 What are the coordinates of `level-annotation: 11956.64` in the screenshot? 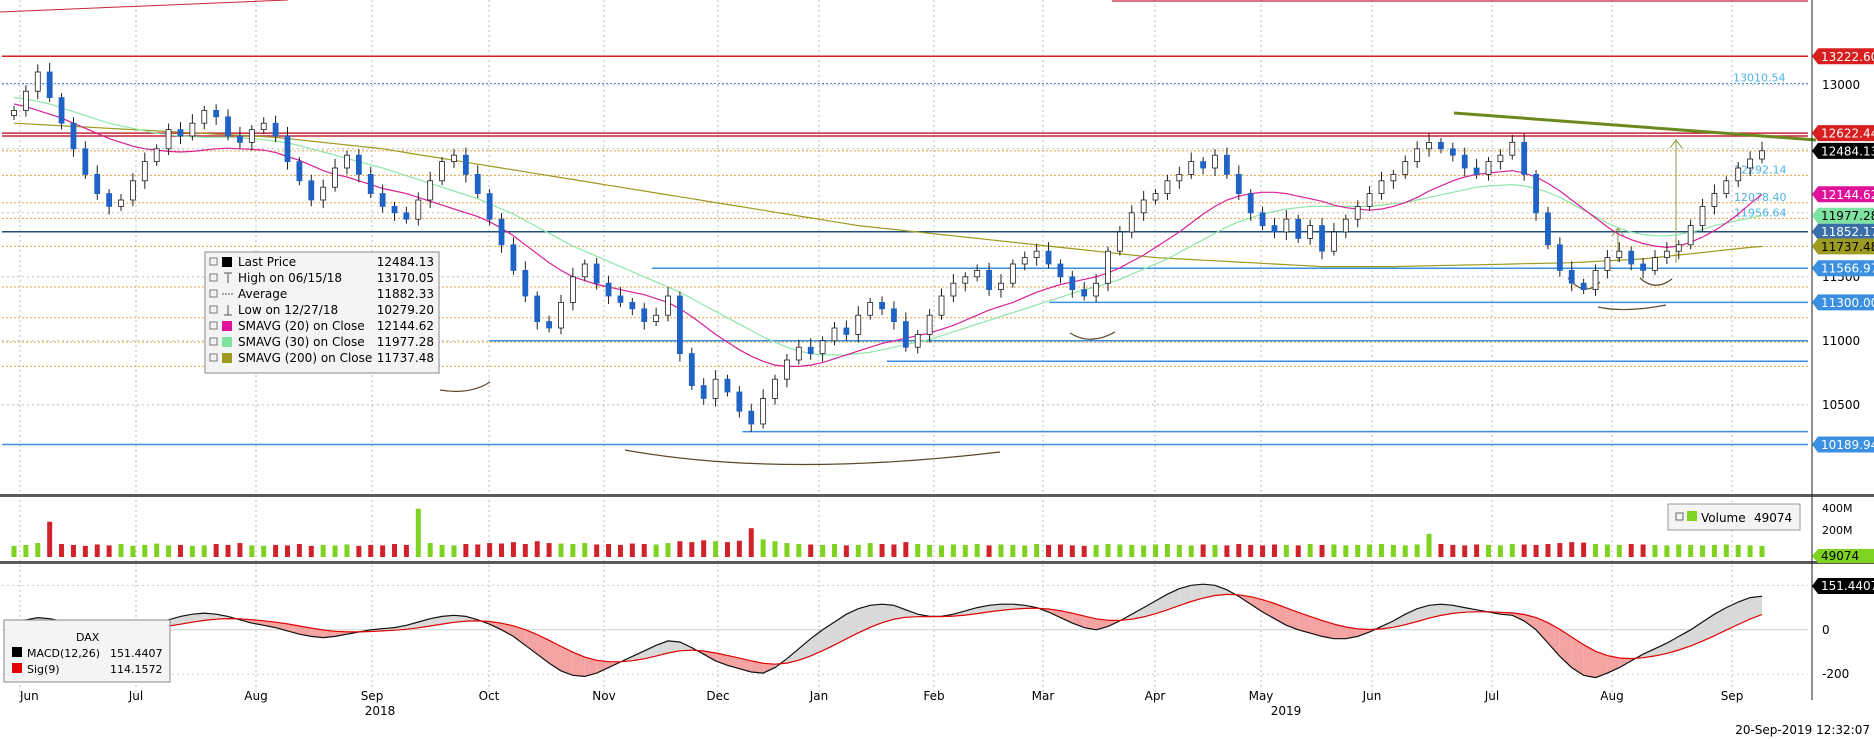 It's located at (1760, 212).